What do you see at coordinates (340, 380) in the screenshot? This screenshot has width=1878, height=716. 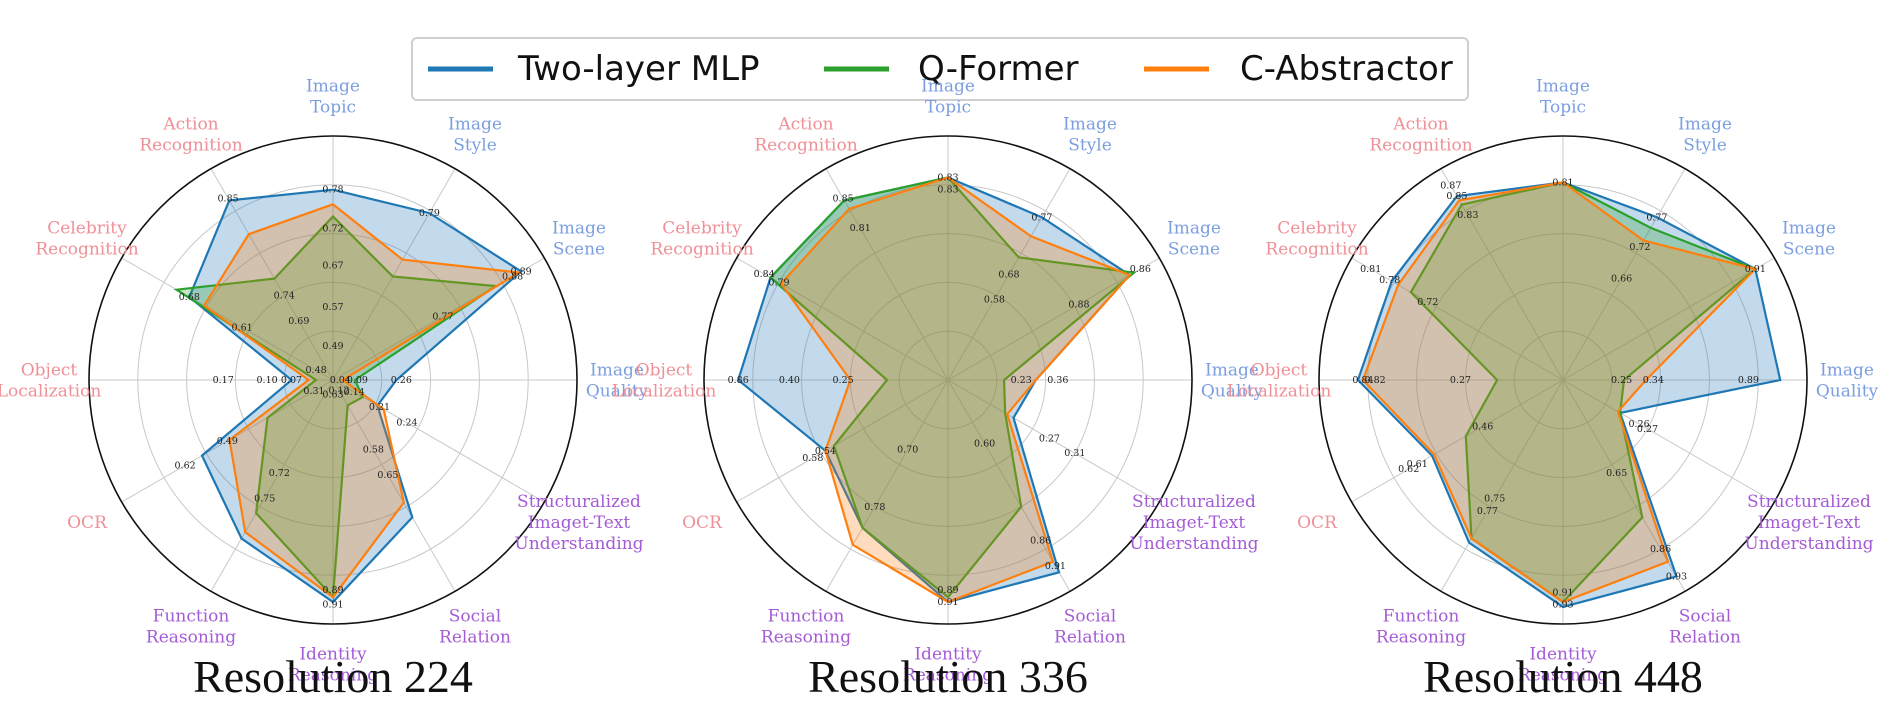 I see `value-label: 0.04` at bounding box center [340, 380].